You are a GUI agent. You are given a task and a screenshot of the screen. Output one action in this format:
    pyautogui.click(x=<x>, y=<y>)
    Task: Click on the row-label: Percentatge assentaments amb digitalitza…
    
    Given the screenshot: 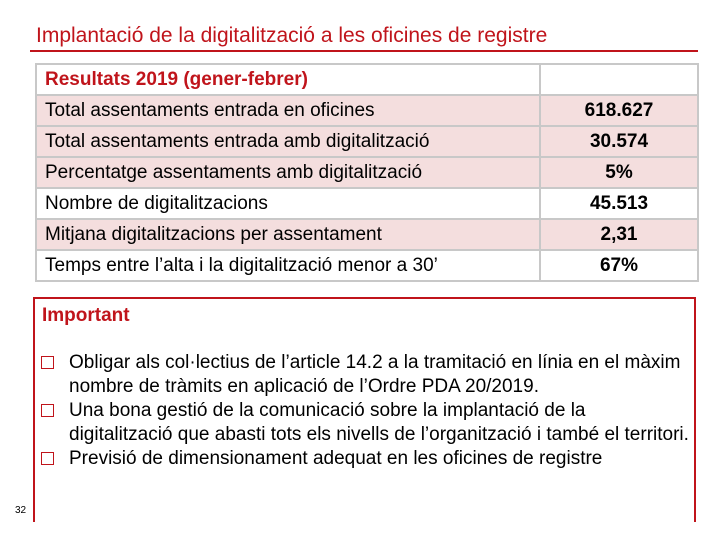 What is the action you would take?
    pyautogui.click(x=288, y=172)
    